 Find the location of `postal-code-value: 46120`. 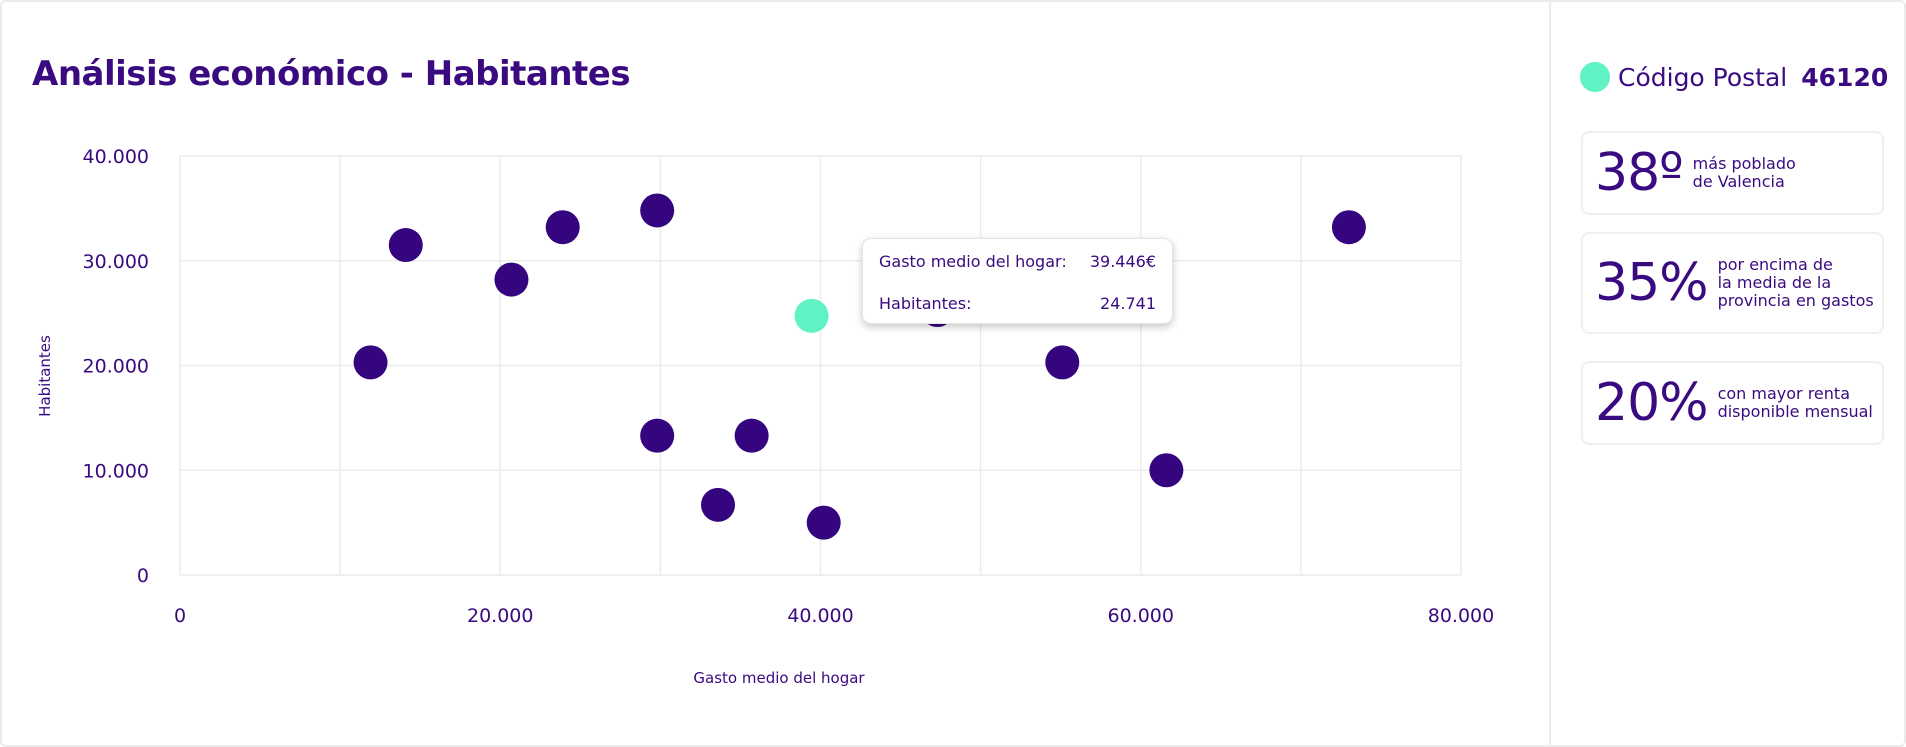

postal-code-value: 46120 is located at coordinates (1845, 77).